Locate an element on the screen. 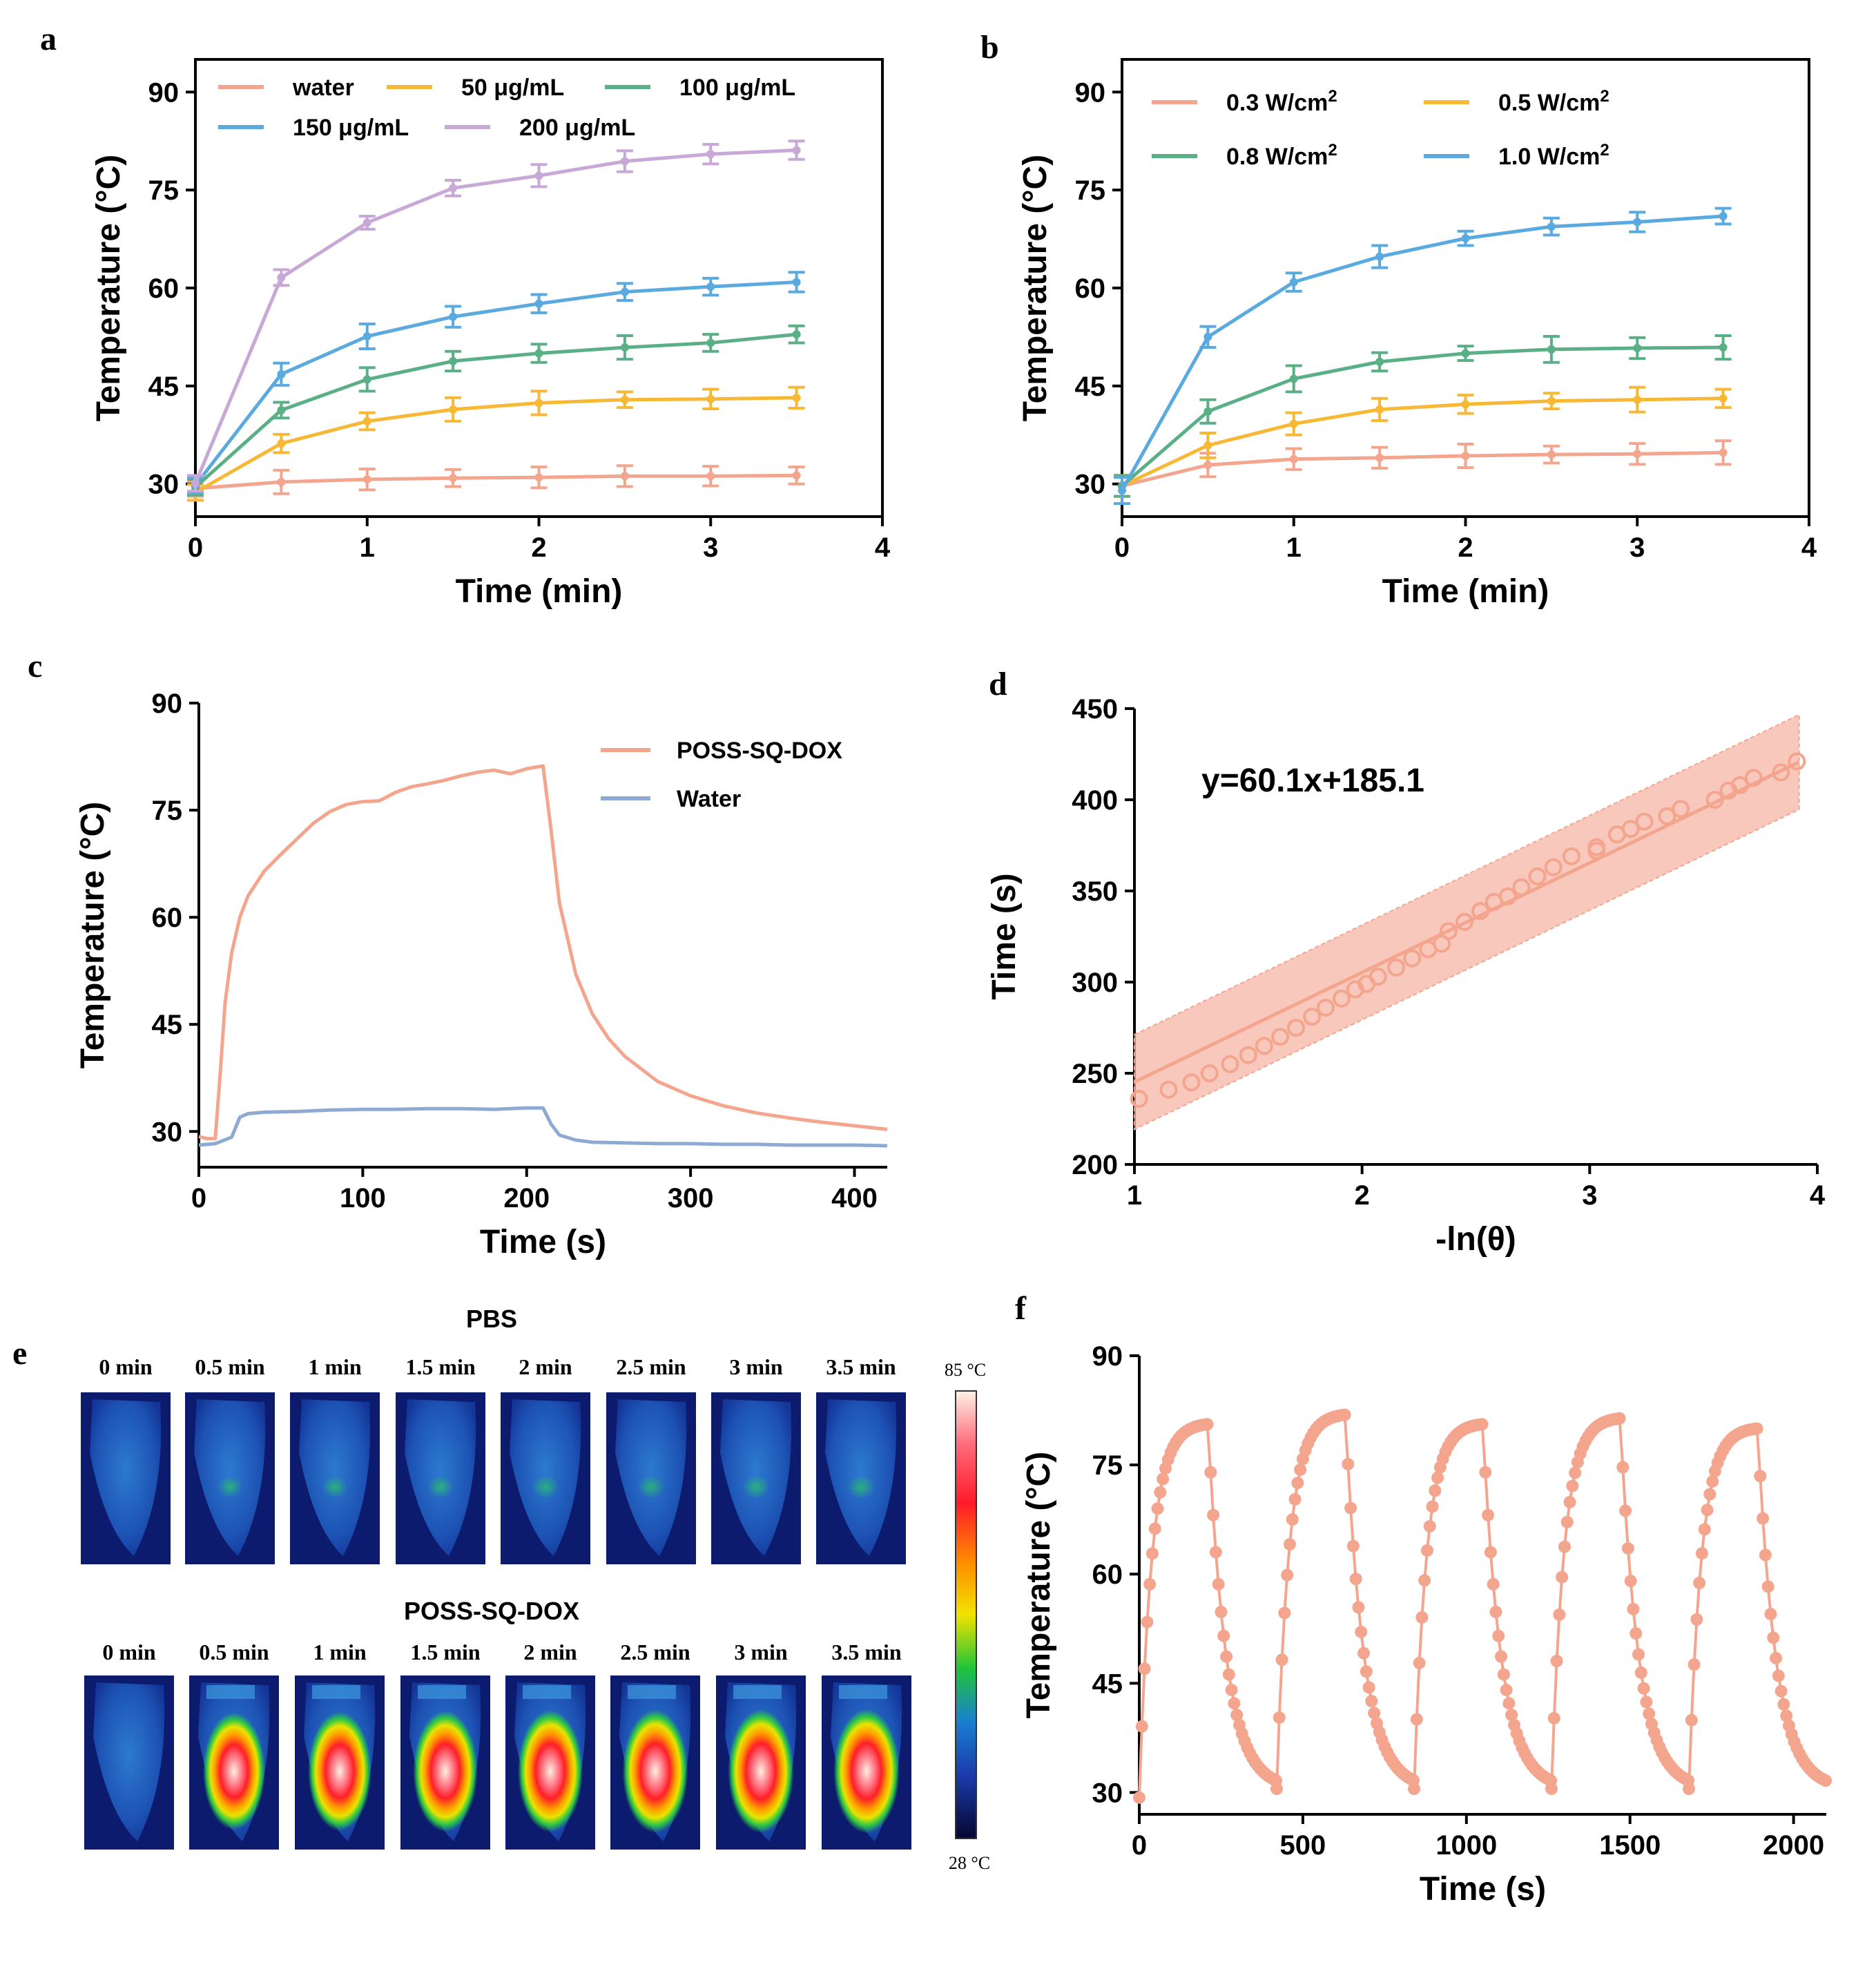  legend-label: 100 μg/mL is located at coordinates (737, 88).